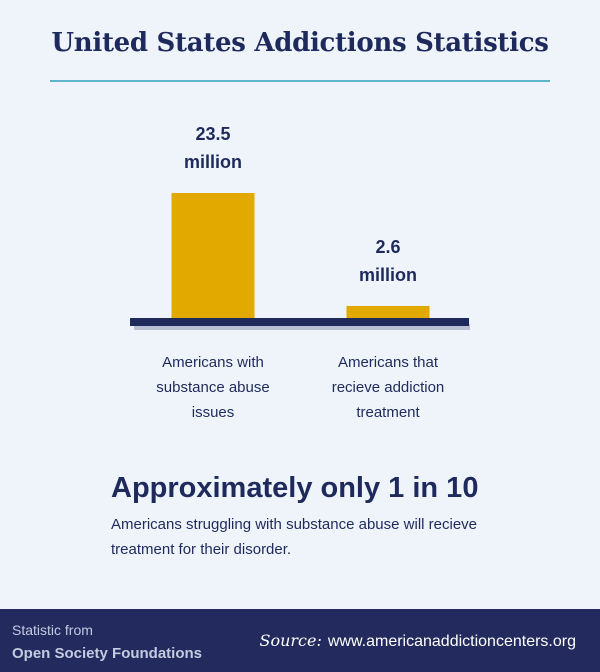 This screenshot has width=600, height=672. What do you see at coordinates (388, 387) in the screenshot?
I see `category-label-2: recieve addiction` at bounding box center [388, 387].